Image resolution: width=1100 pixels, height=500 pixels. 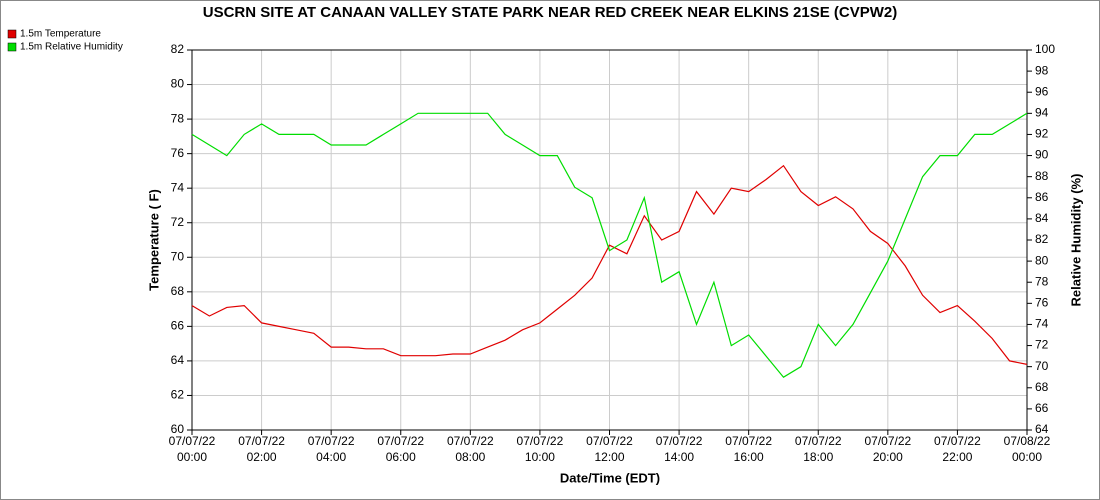 What do you see at coordinates (262, 457) in the screenshot?
I see `x-tick-time: 02:00` at bounding box center [262, 457].